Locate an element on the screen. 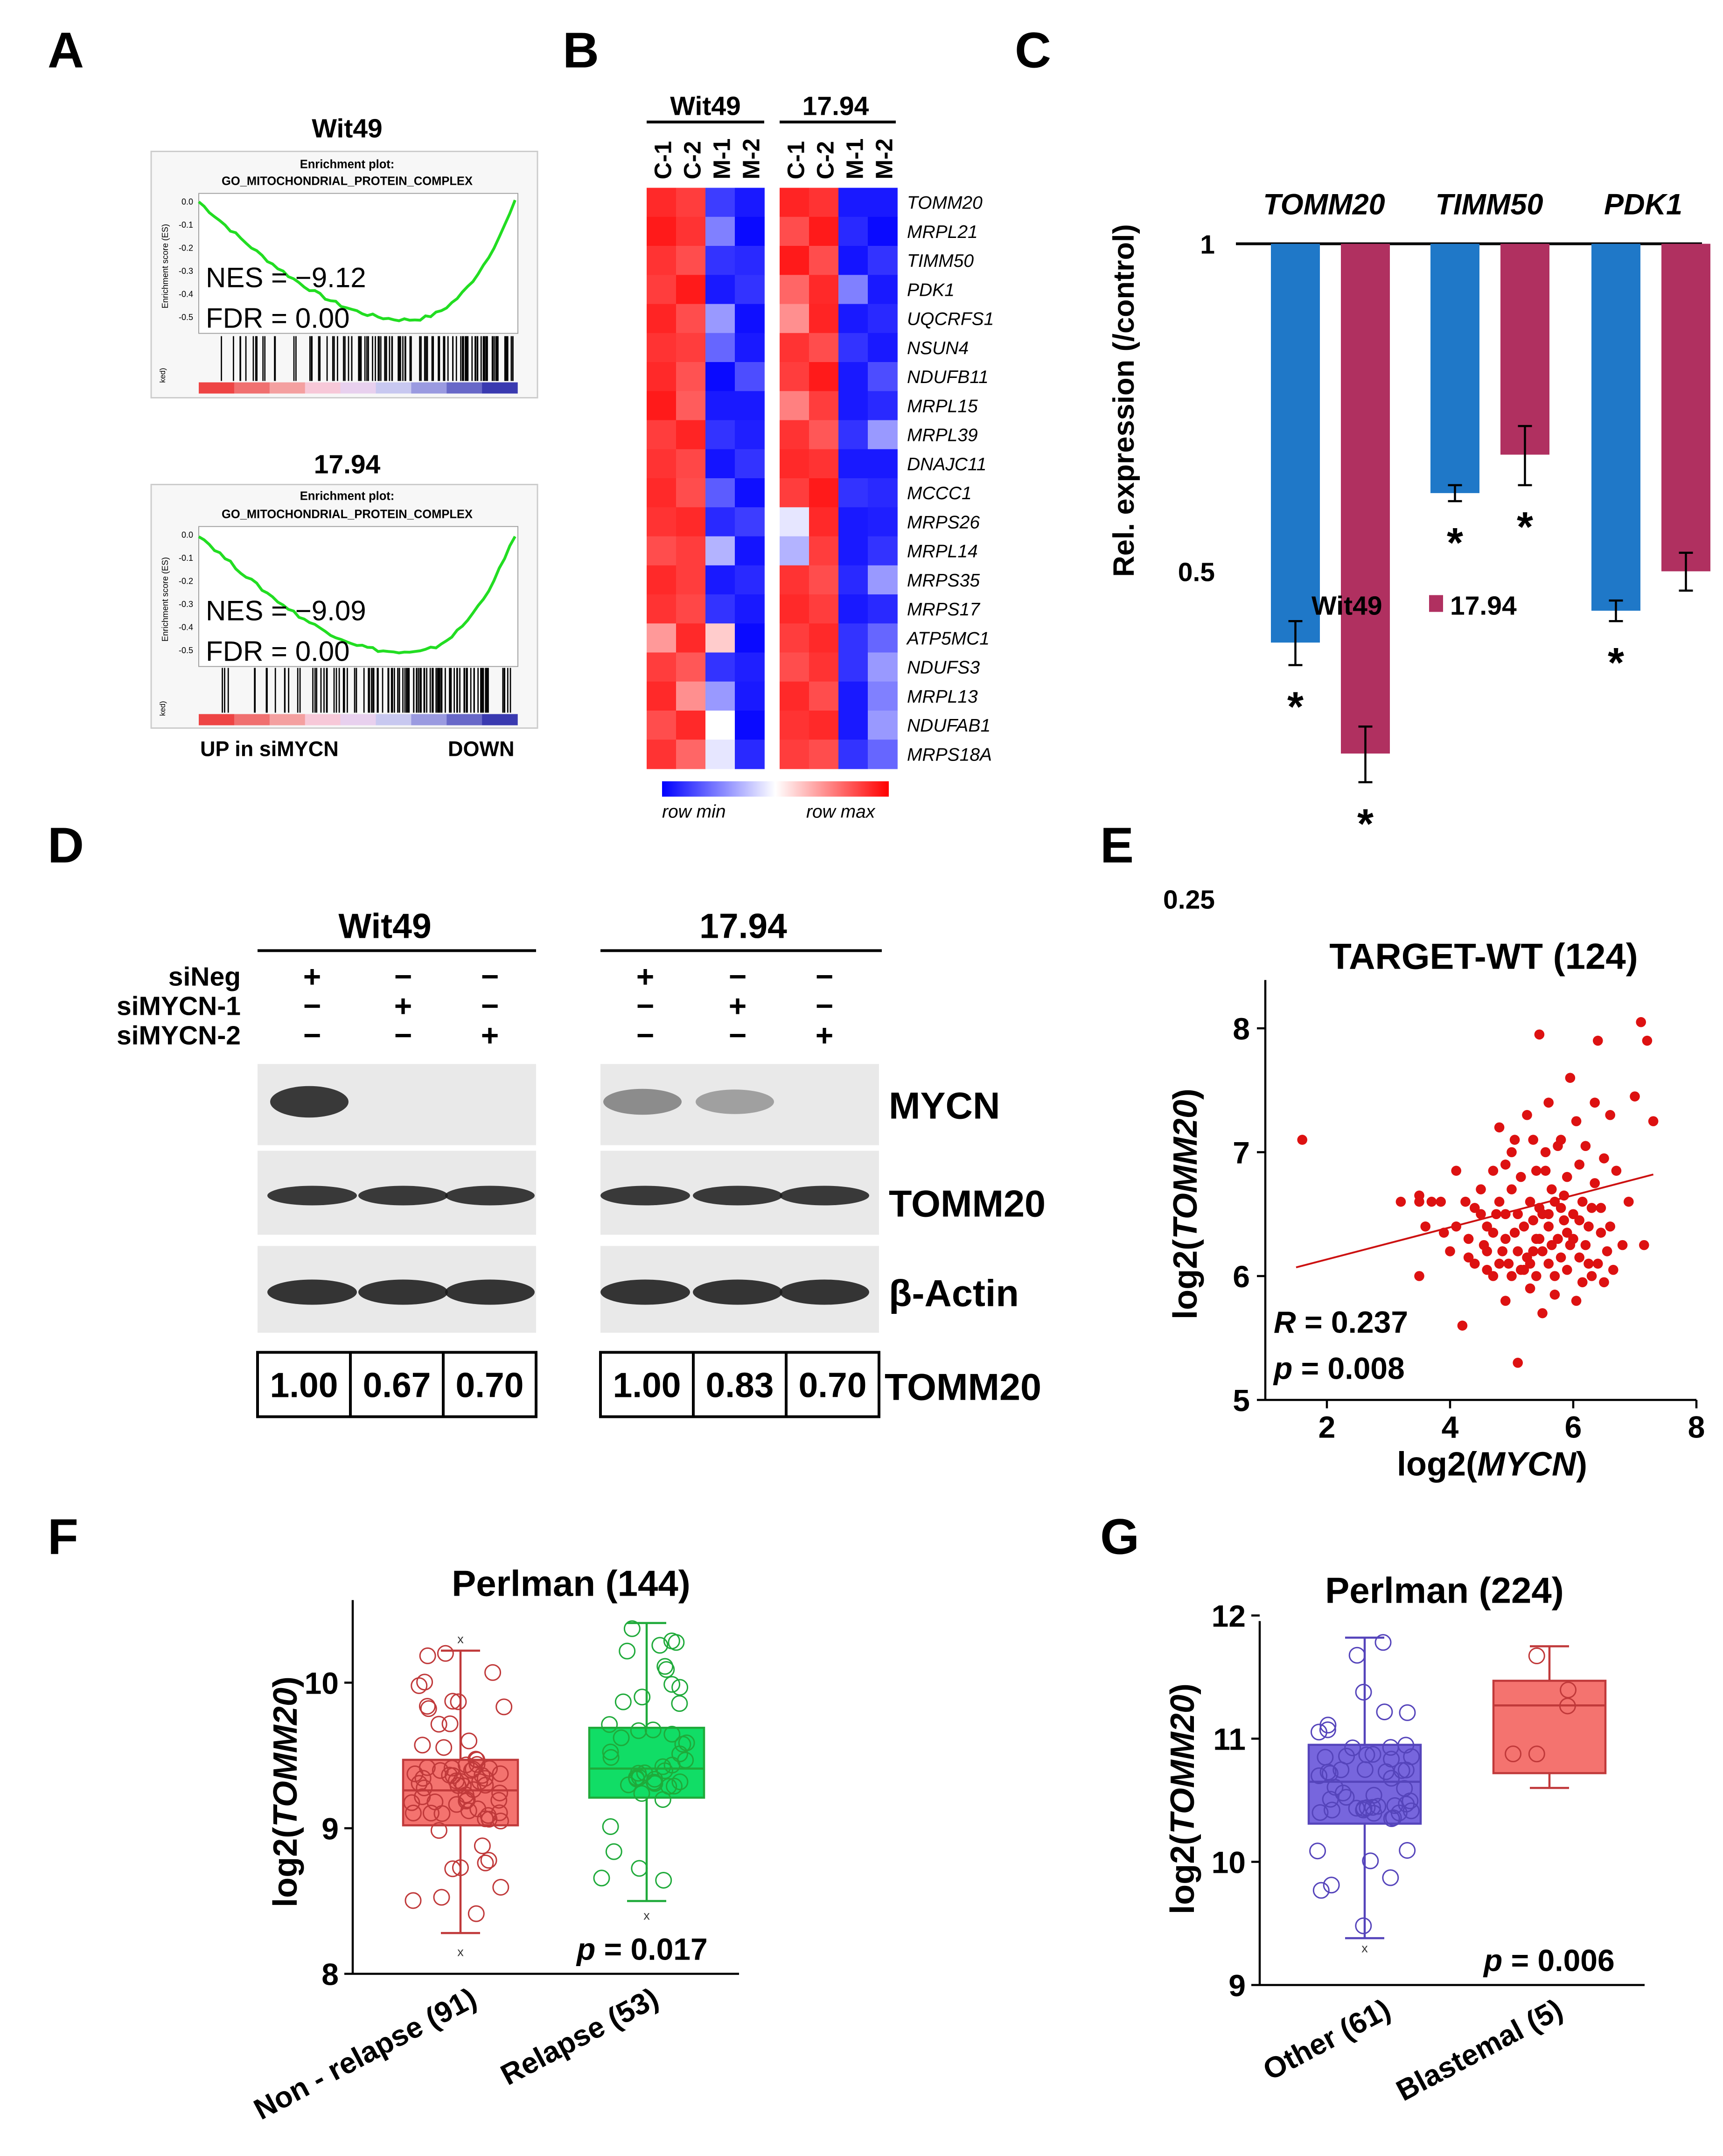 The height and width of the screenshot is (2156, 1723). nes-label: NES = −9.12 is located at coordinates (286, 278).